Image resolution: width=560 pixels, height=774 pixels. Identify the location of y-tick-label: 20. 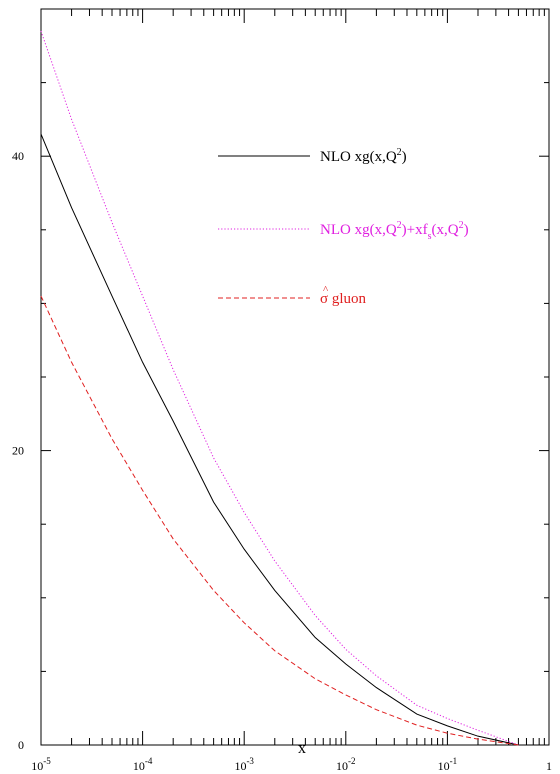
(18, 451).